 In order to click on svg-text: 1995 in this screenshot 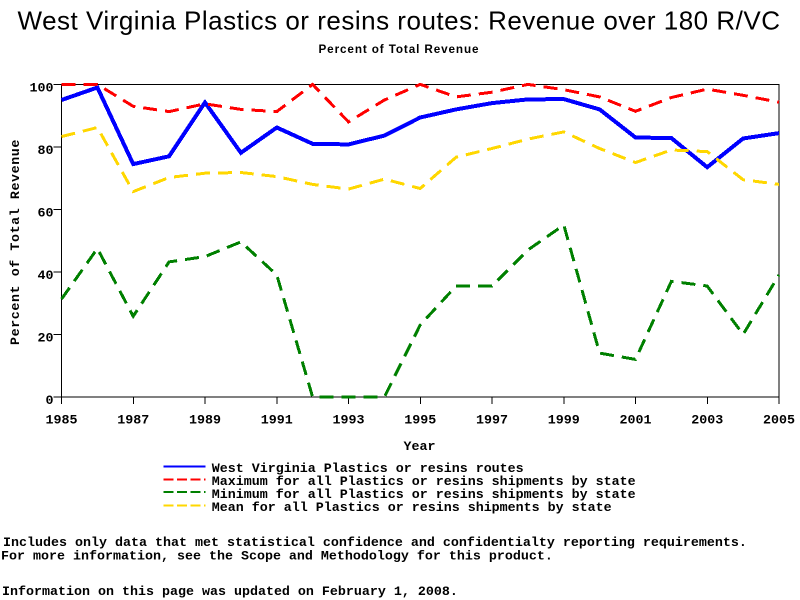, I will do `click(420, 421)`.